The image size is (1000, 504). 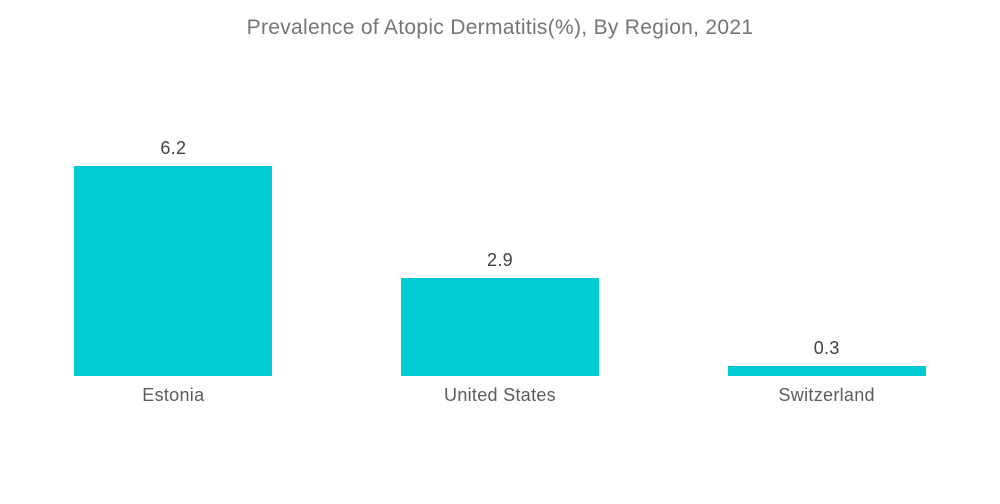 What do you see at coordinates (826, 348) in the screenshot?
I see `bar-value-label: 0.3` at bounding box center [826, 348].